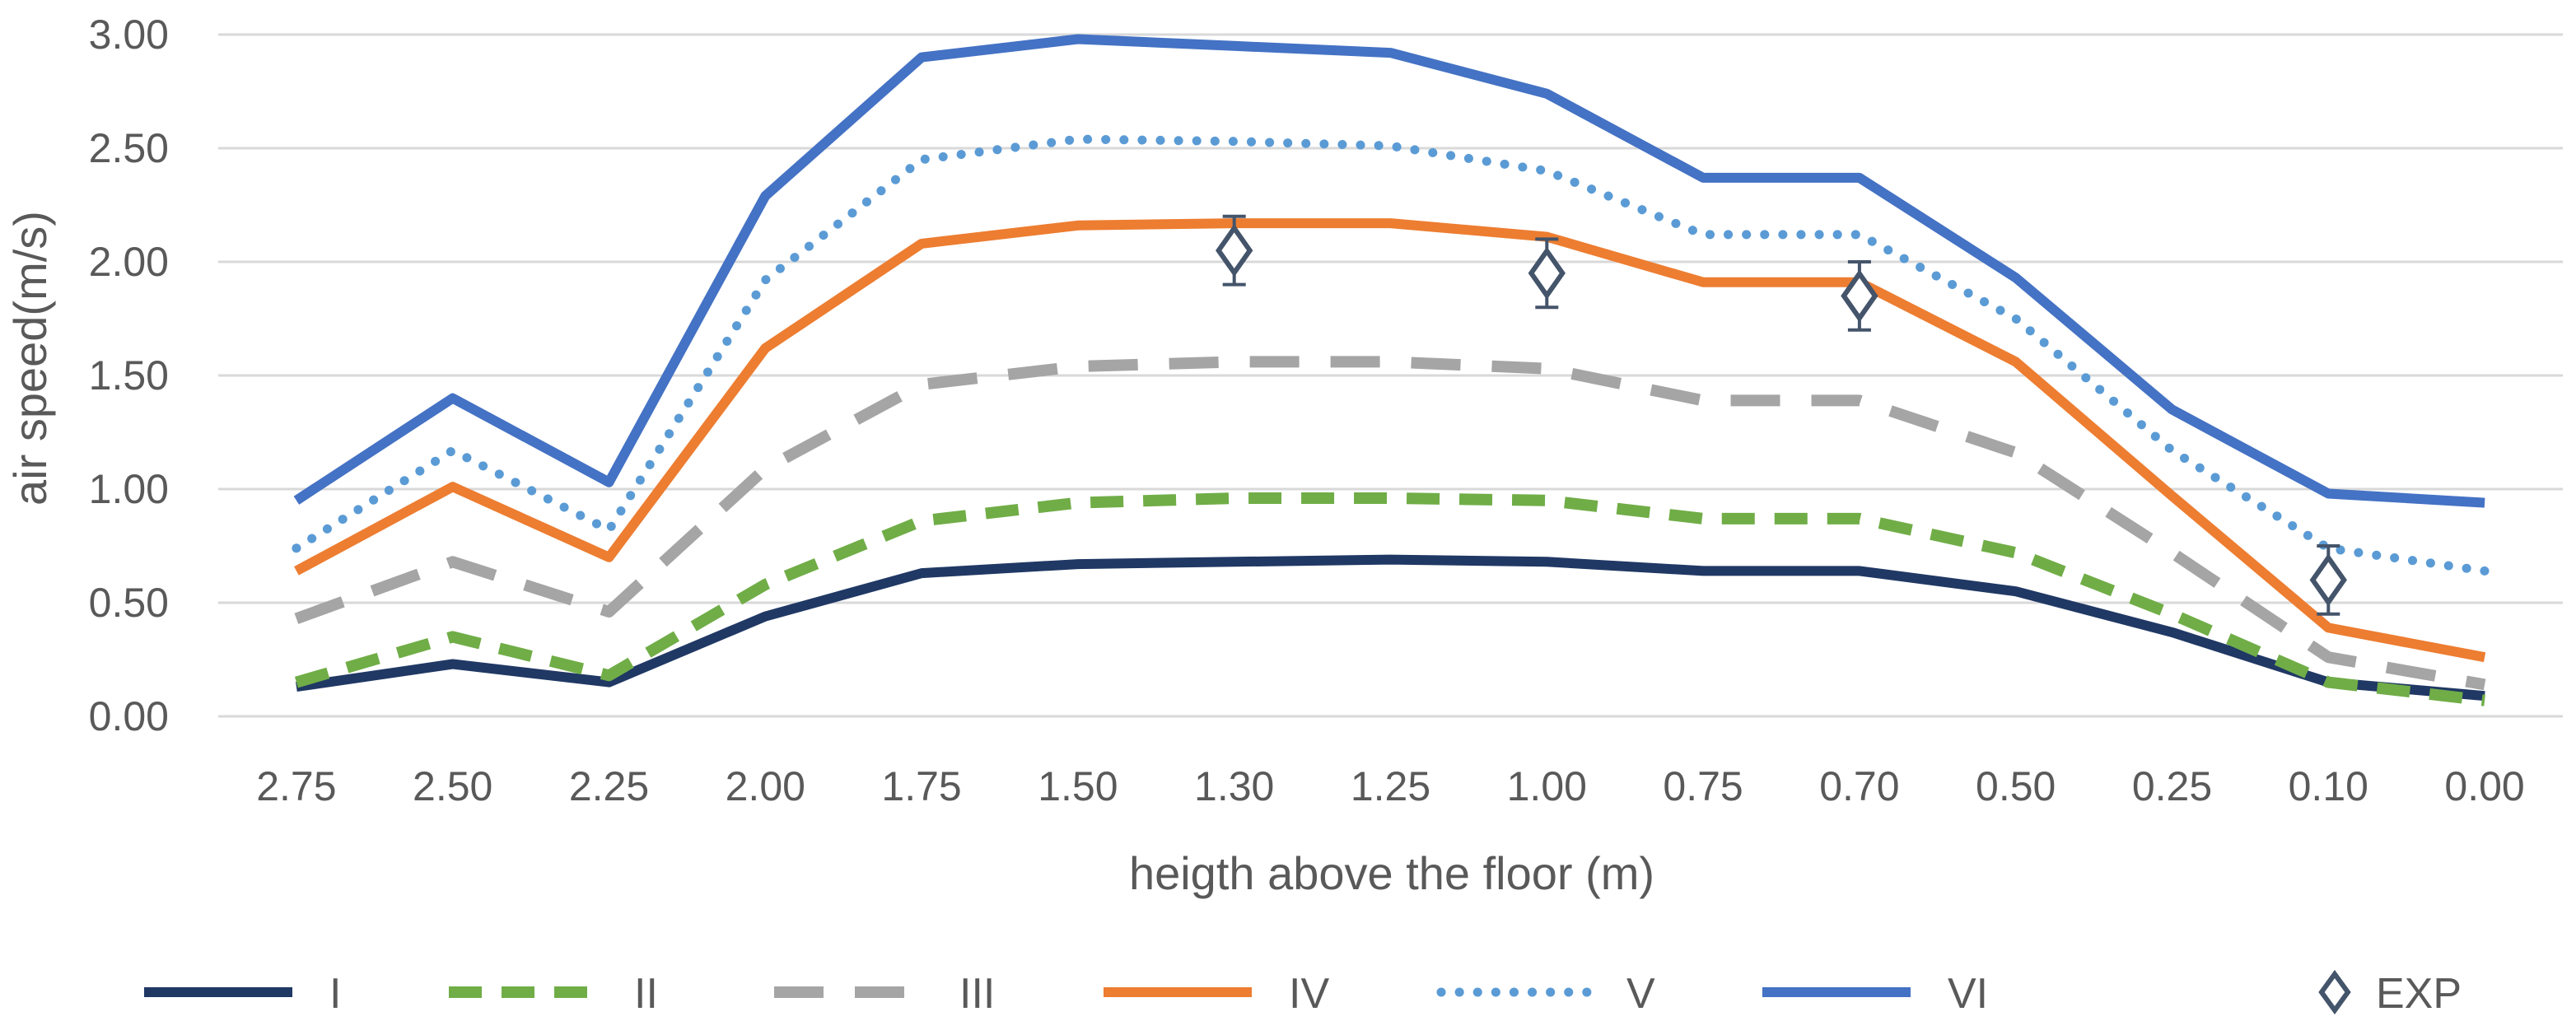 The image size is (2576, 1035). I want to click on x-tick-label: 0.00, so click(2484, 786).